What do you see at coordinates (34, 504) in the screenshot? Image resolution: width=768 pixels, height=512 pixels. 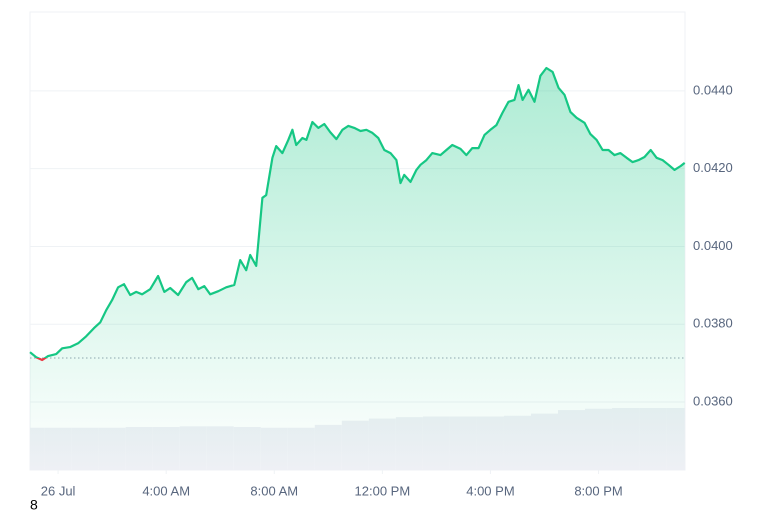 I see `annotation: 8` at bounding box center [34, 504].